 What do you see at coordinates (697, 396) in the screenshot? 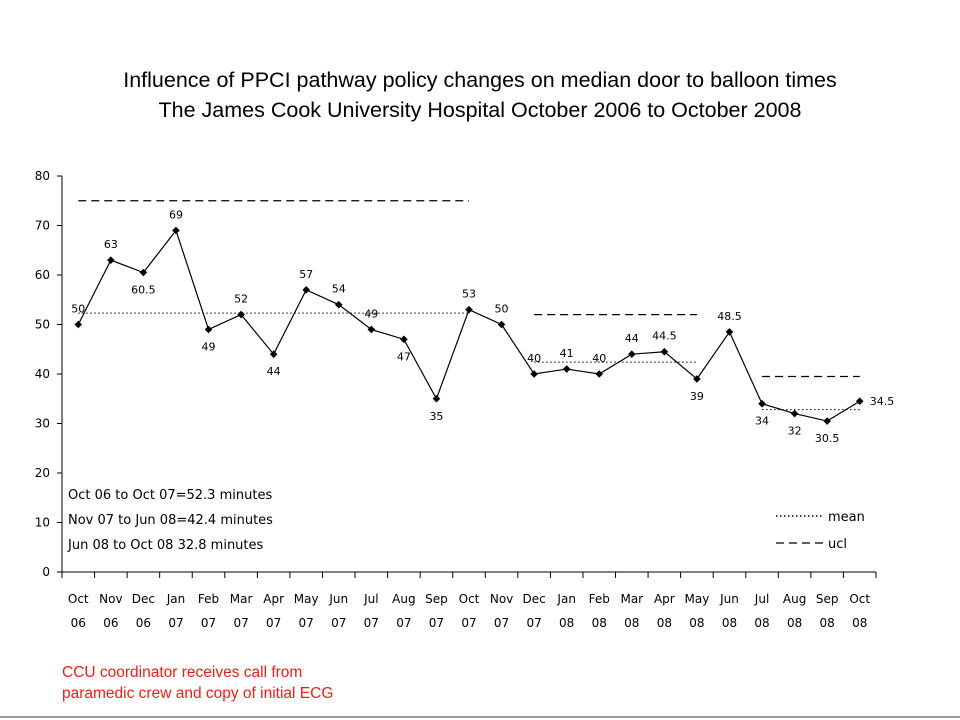
I see `data-label: 39` at bounding box center [697, 396].